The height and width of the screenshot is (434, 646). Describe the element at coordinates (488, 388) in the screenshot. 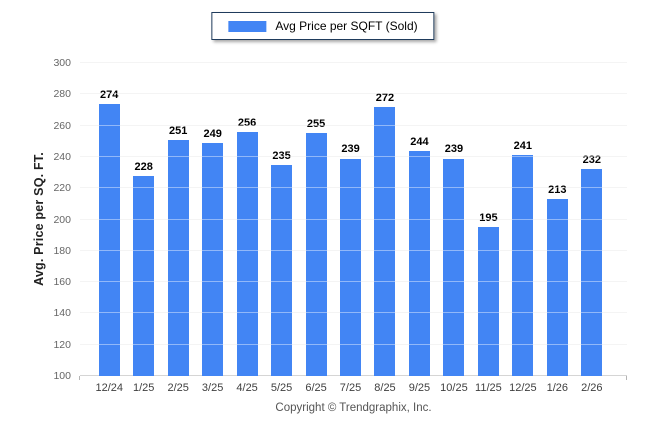

I see `x-axis-tick-label: 11/25` at that location.